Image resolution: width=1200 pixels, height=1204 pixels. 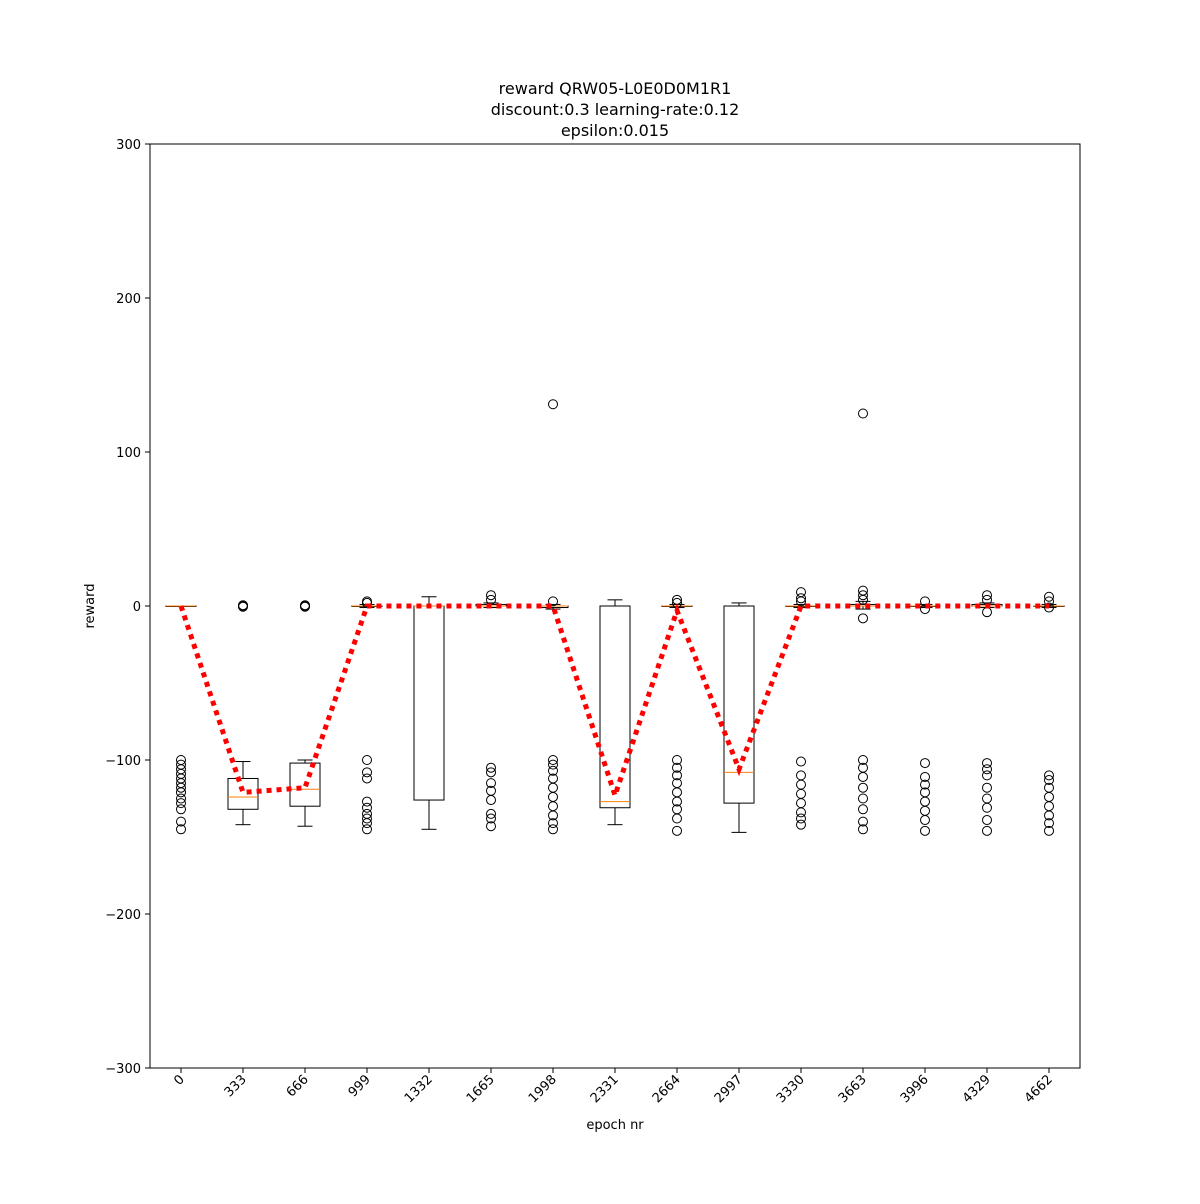 I want to click on y-tick-label: 0, so click(x=137, y=607).